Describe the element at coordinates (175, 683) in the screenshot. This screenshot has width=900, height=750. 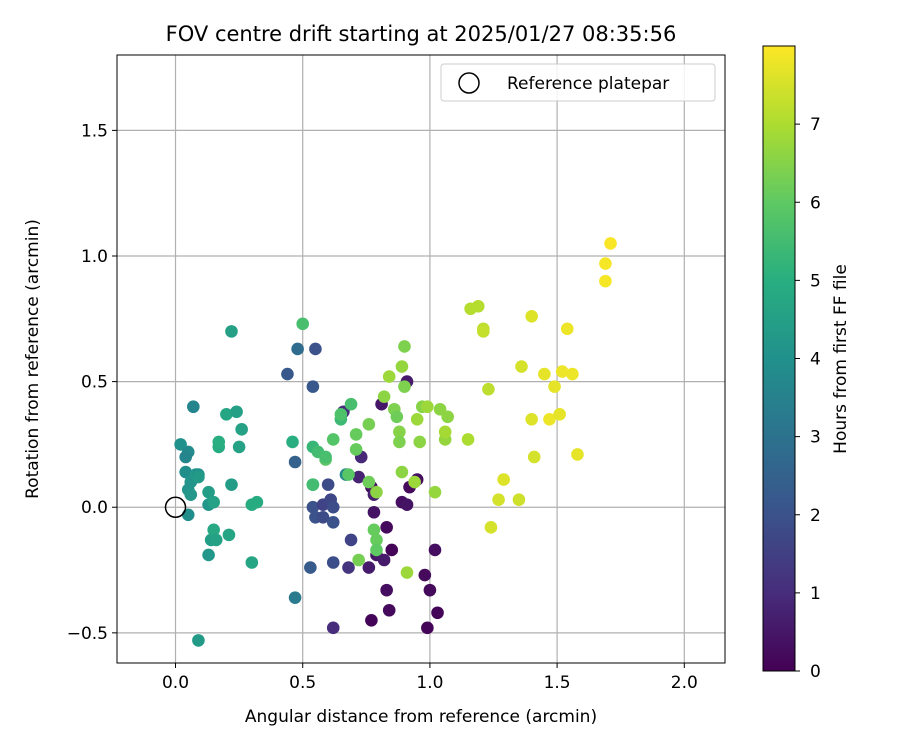
I see `x-tick-label: 0.0` at that location.